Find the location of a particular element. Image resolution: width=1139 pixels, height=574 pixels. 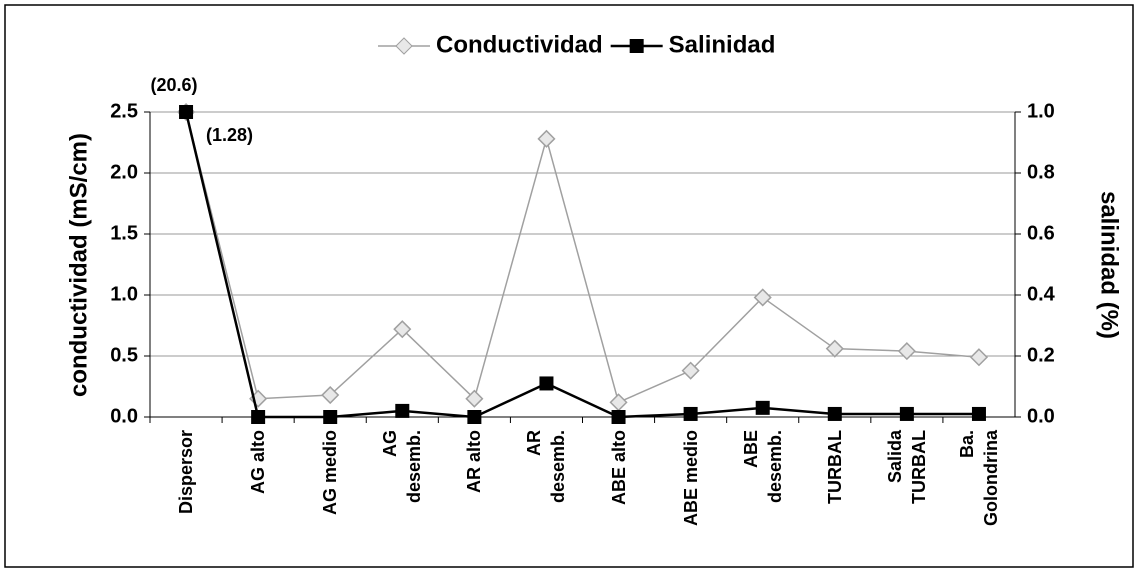

y-tick-label: 1.5 is located at coordinates (124, 233).